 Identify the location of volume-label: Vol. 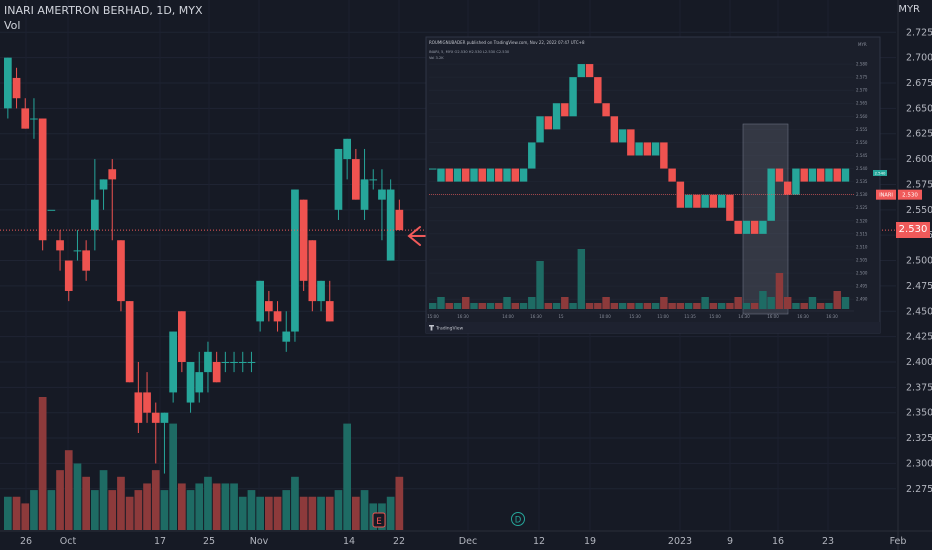
(12, 25).